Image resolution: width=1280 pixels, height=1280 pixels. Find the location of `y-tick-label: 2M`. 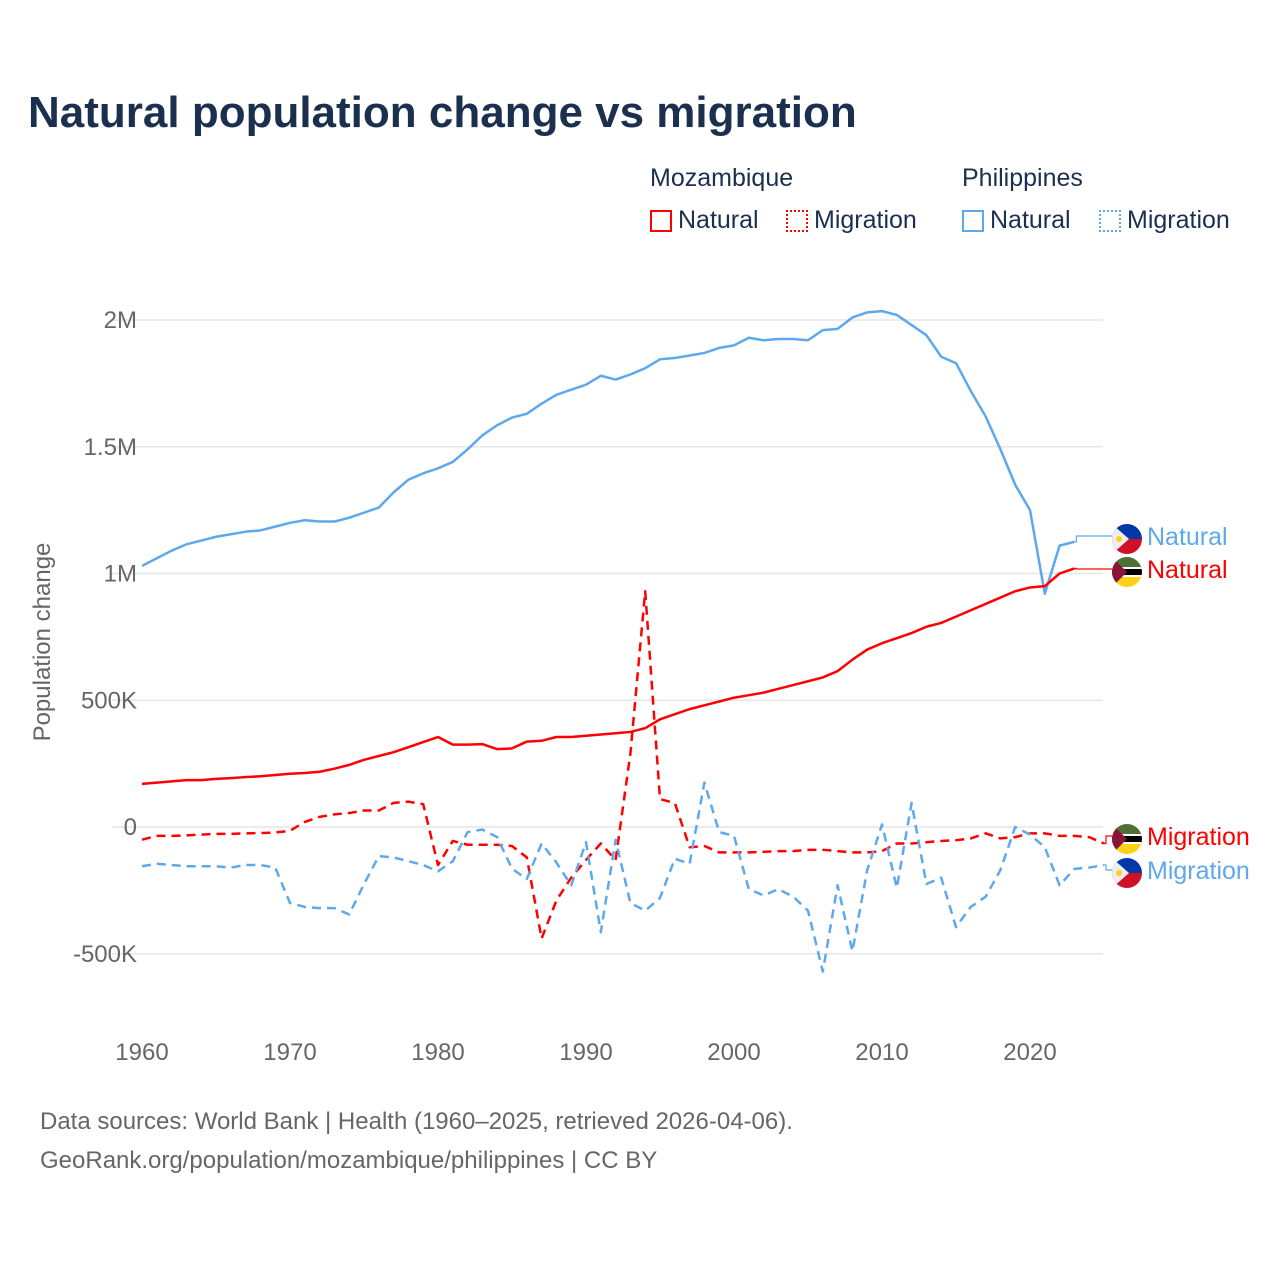

y-tick-label: 2M is located at coordinates (120, 320).